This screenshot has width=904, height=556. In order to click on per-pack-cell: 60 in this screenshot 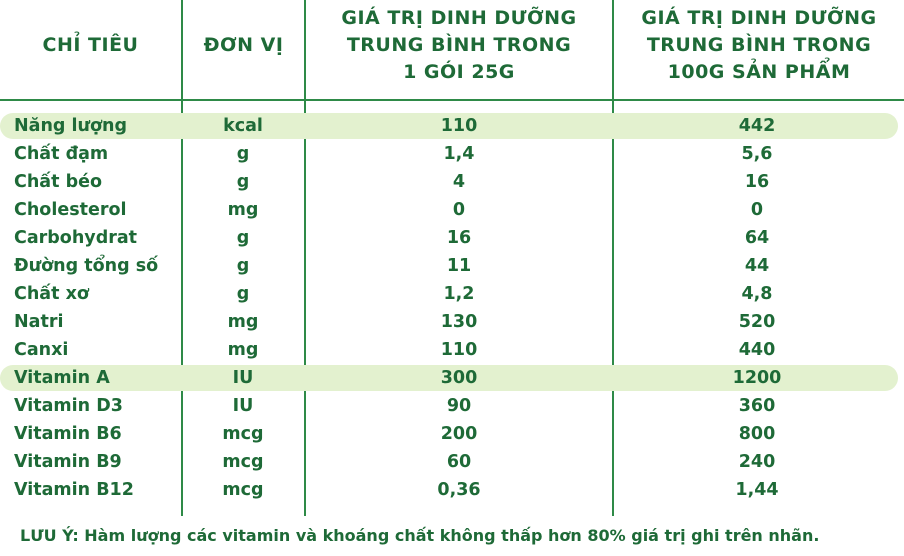, I will do `click(459, 462)`.